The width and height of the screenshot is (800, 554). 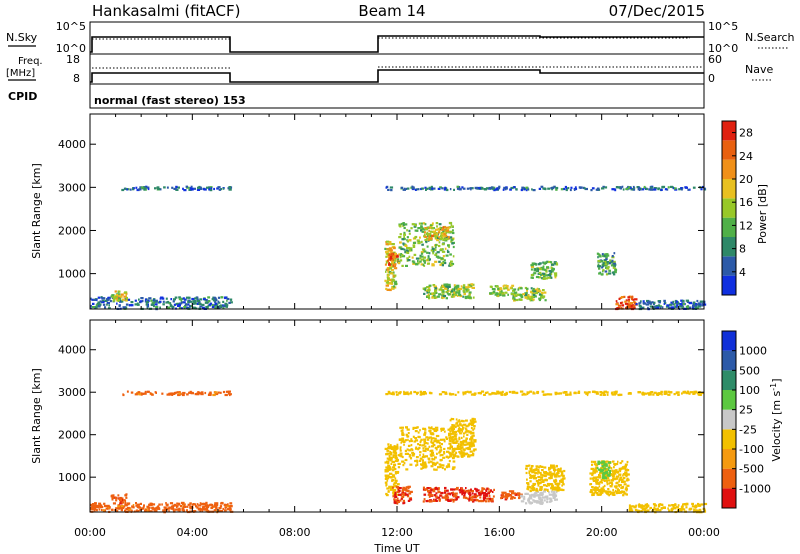 I want to click on y-tick-label: 2000, so click(x=72, y=230).